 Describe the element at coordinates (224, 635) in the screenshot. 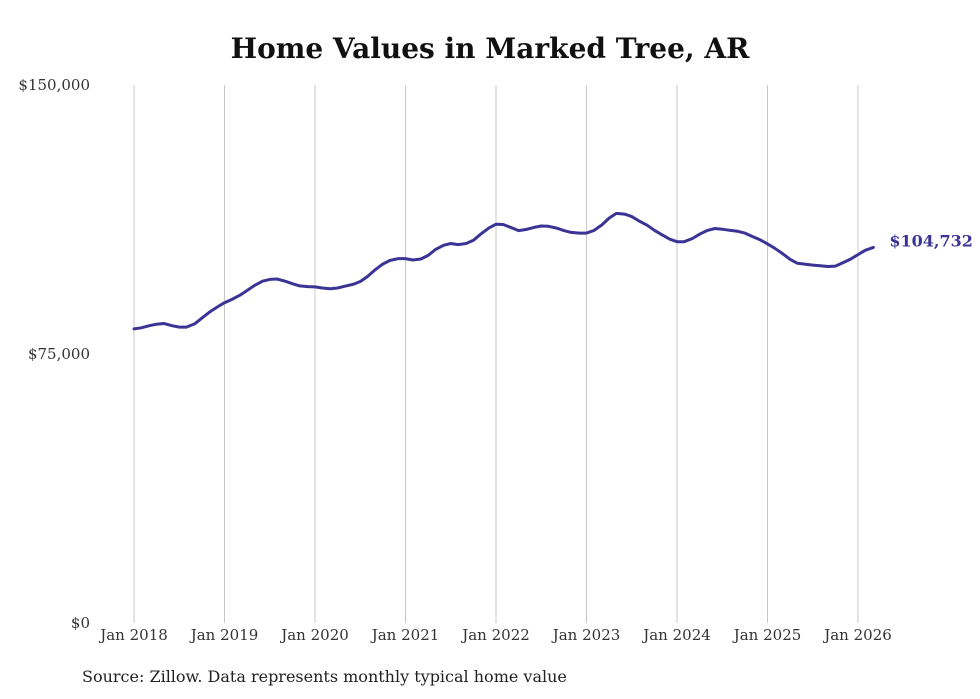

I see `x-tick-label-1: Jan 2019` at that location.